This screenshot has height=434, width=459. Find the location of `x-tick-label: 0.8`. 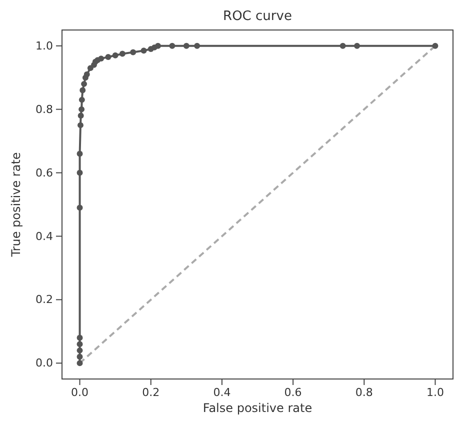

x-tick-label: 0.8 is located at coordinates (364, 392).